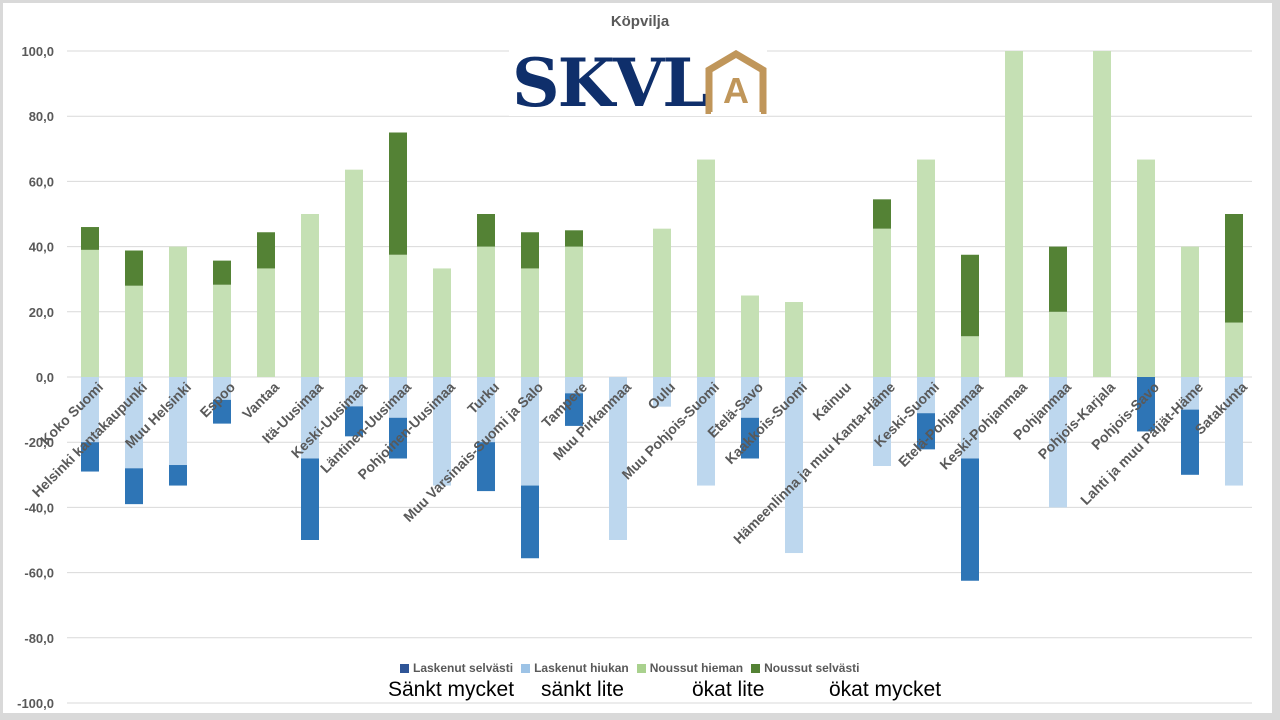 This screenshot has height=720, width=1280. I want to click on y-tick-label: 60,0, so click(41, 181).